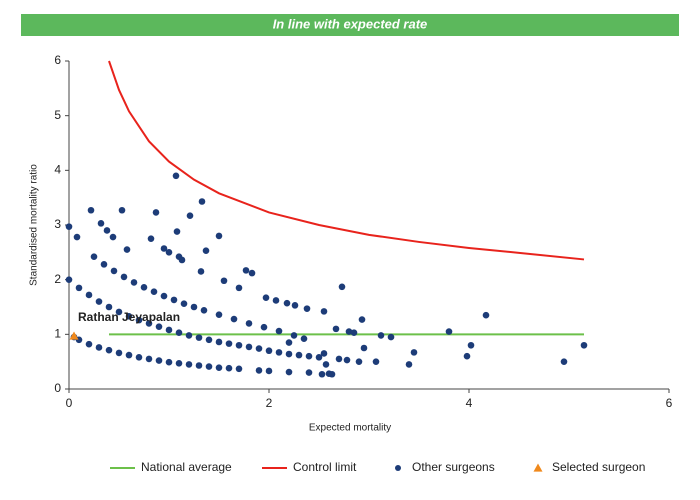 This screenshot has width=700, height=500. What do you see at coordinates (453, 467) in the screenshot?
I see `legend-label: Other surgeons` at bounding box center [453, 467].